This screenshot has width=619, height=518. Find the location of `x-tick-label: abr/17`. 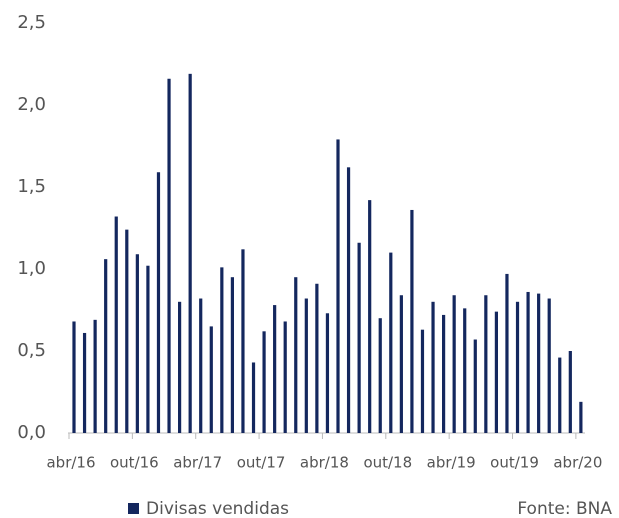

x-tick-label: abr/17 is located at coordinates (197, 463).